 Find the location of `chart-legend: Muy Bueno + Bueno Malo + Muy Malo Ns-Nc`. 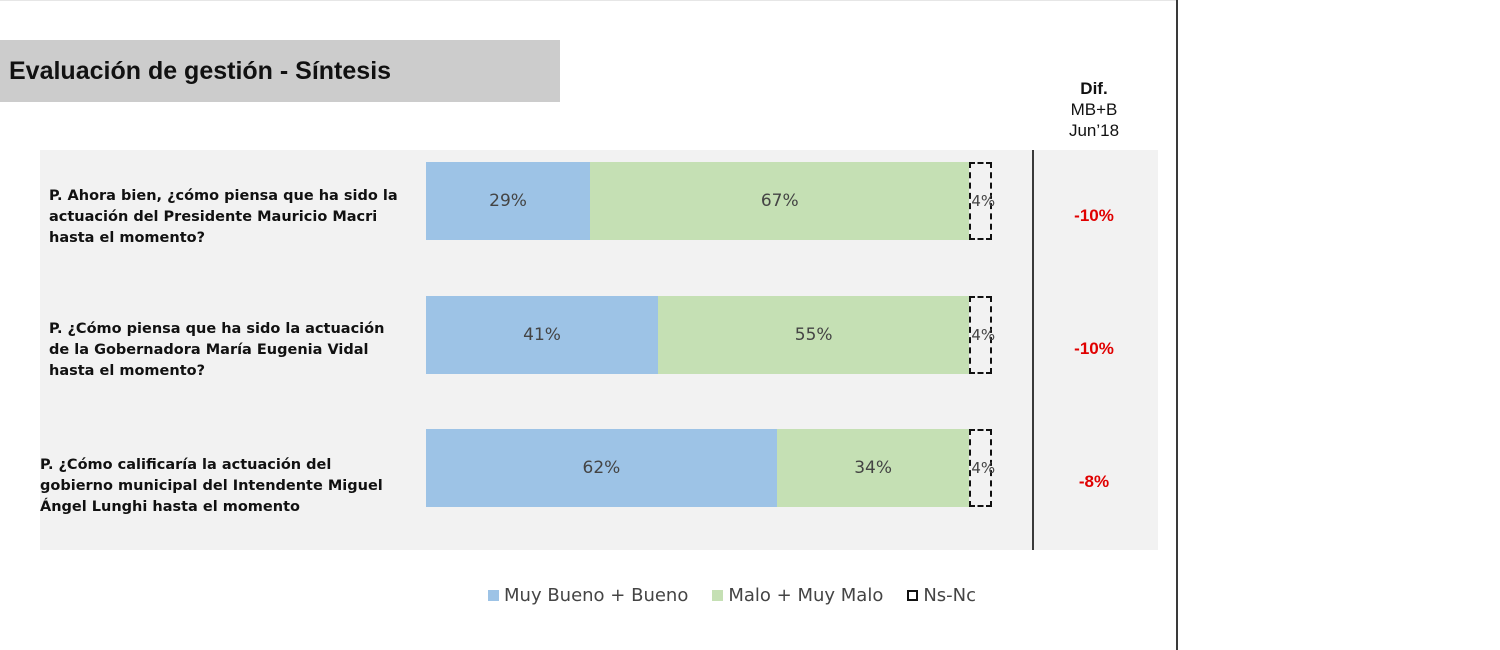

chart-legend: Muy Bueno + Bueno Malo + Muy Malo Ns-Nc is located at coordinates (744, 595).